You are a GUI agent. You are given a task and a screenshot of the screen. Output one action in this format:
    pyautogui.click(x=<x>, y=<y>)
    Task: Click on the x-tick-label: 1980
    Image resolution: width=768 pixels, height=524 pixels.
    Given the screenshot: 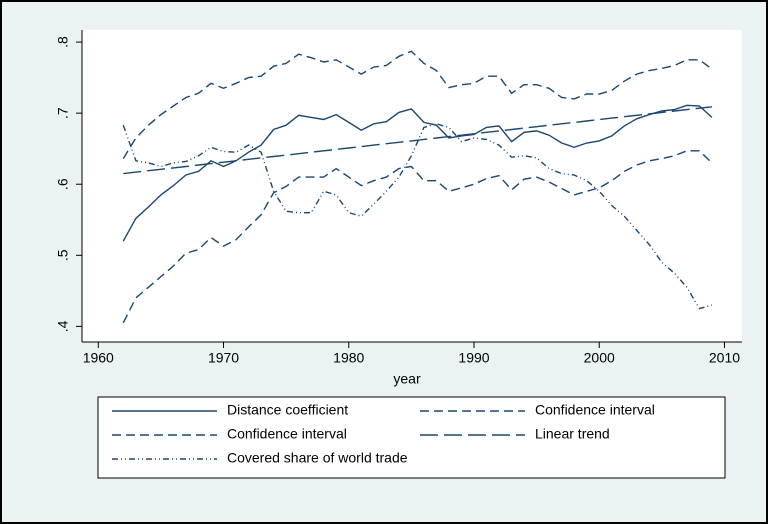 What is the action you would take?
    pyautogui.click(x=348, y=358)
    